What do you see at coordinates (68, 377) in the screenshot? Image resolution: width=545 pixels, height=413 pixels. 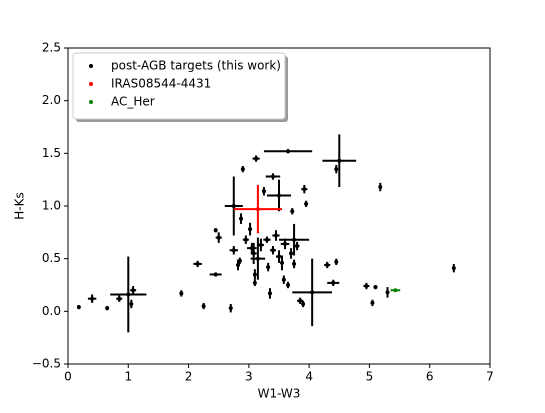 I see `x-tick-label: 0` at bounding box center [68, 377].